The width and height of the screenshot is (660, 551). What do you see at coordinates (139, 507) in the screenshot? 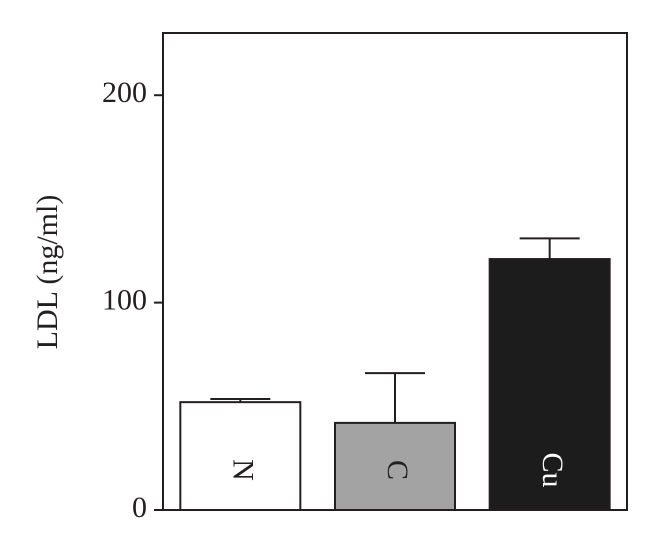
I see `y-tick-label: 0` at bounding box center [139, 507].